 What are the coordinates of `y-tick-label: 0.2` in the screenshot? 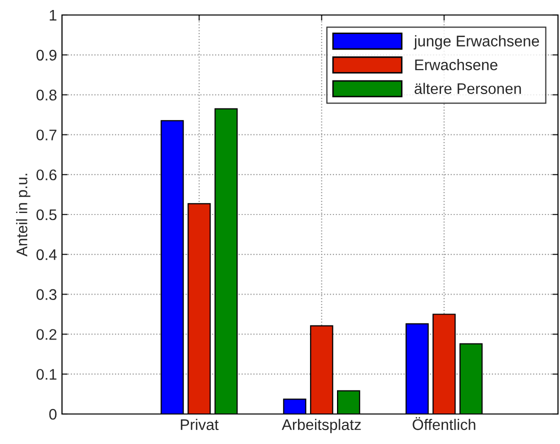 It's located at (46, 334).